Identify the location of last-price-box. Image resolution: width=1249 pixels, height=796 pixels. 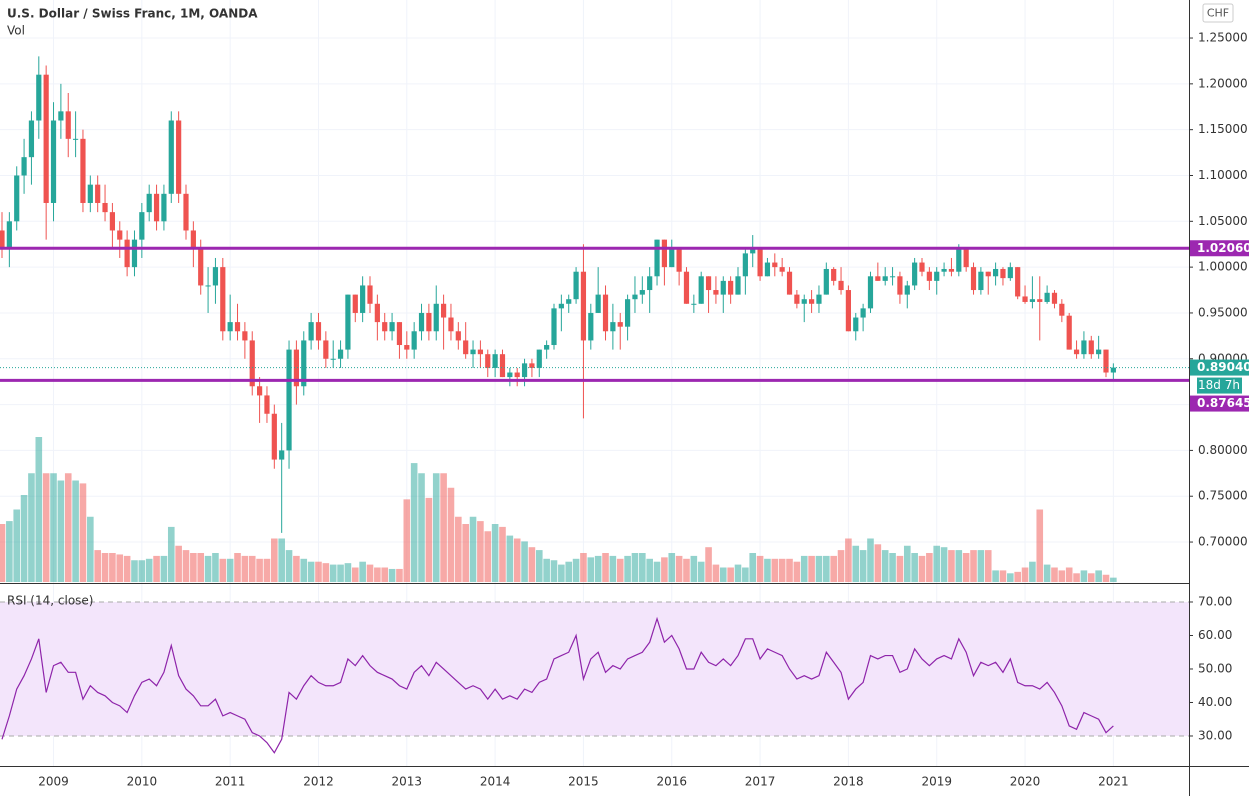
(1219, 367).